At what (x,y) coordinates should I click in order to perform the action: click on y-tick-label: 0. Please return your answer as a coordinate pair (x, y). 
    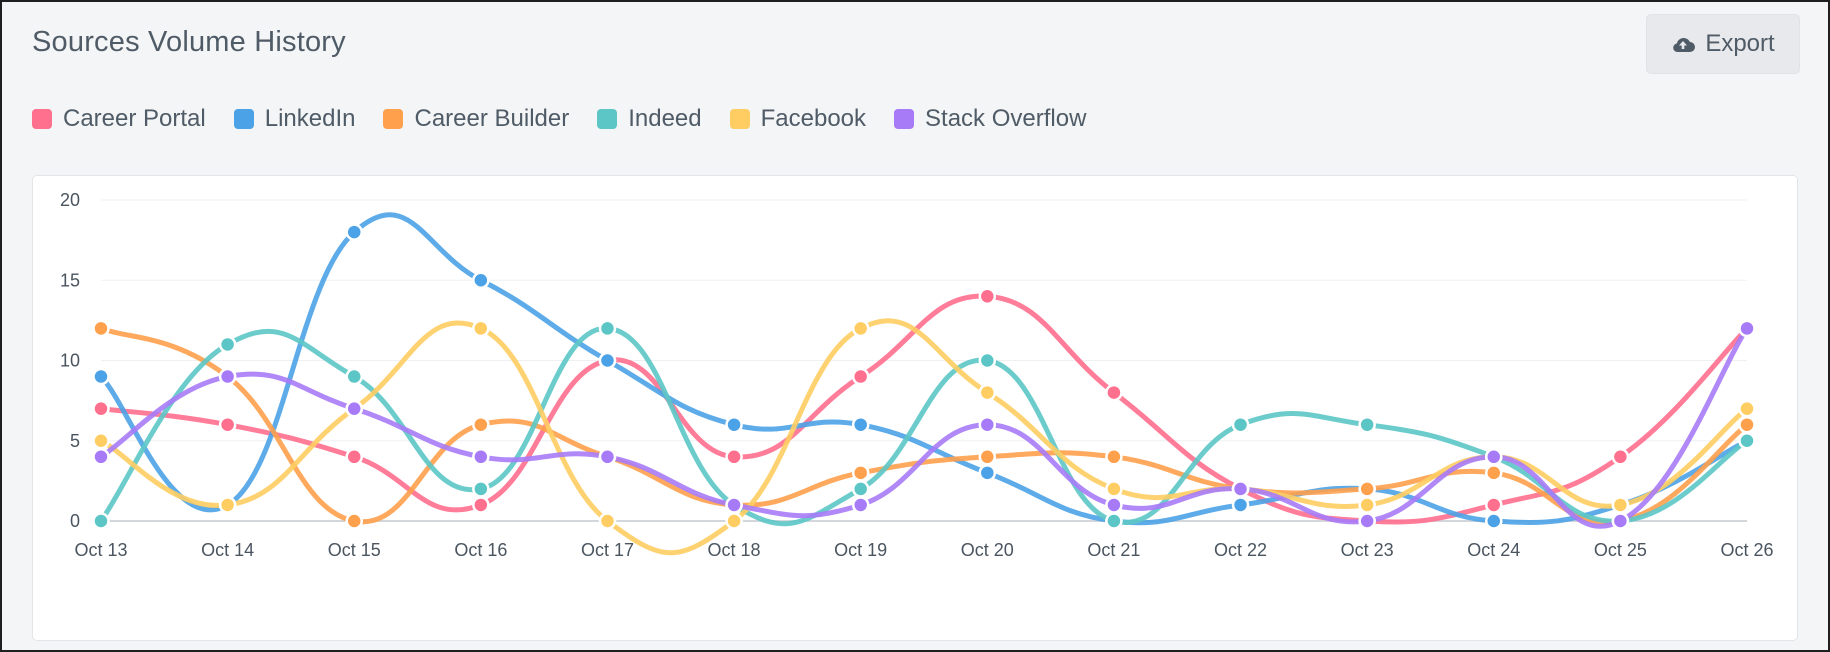
    Looking at the image, I should click on (75, 521).